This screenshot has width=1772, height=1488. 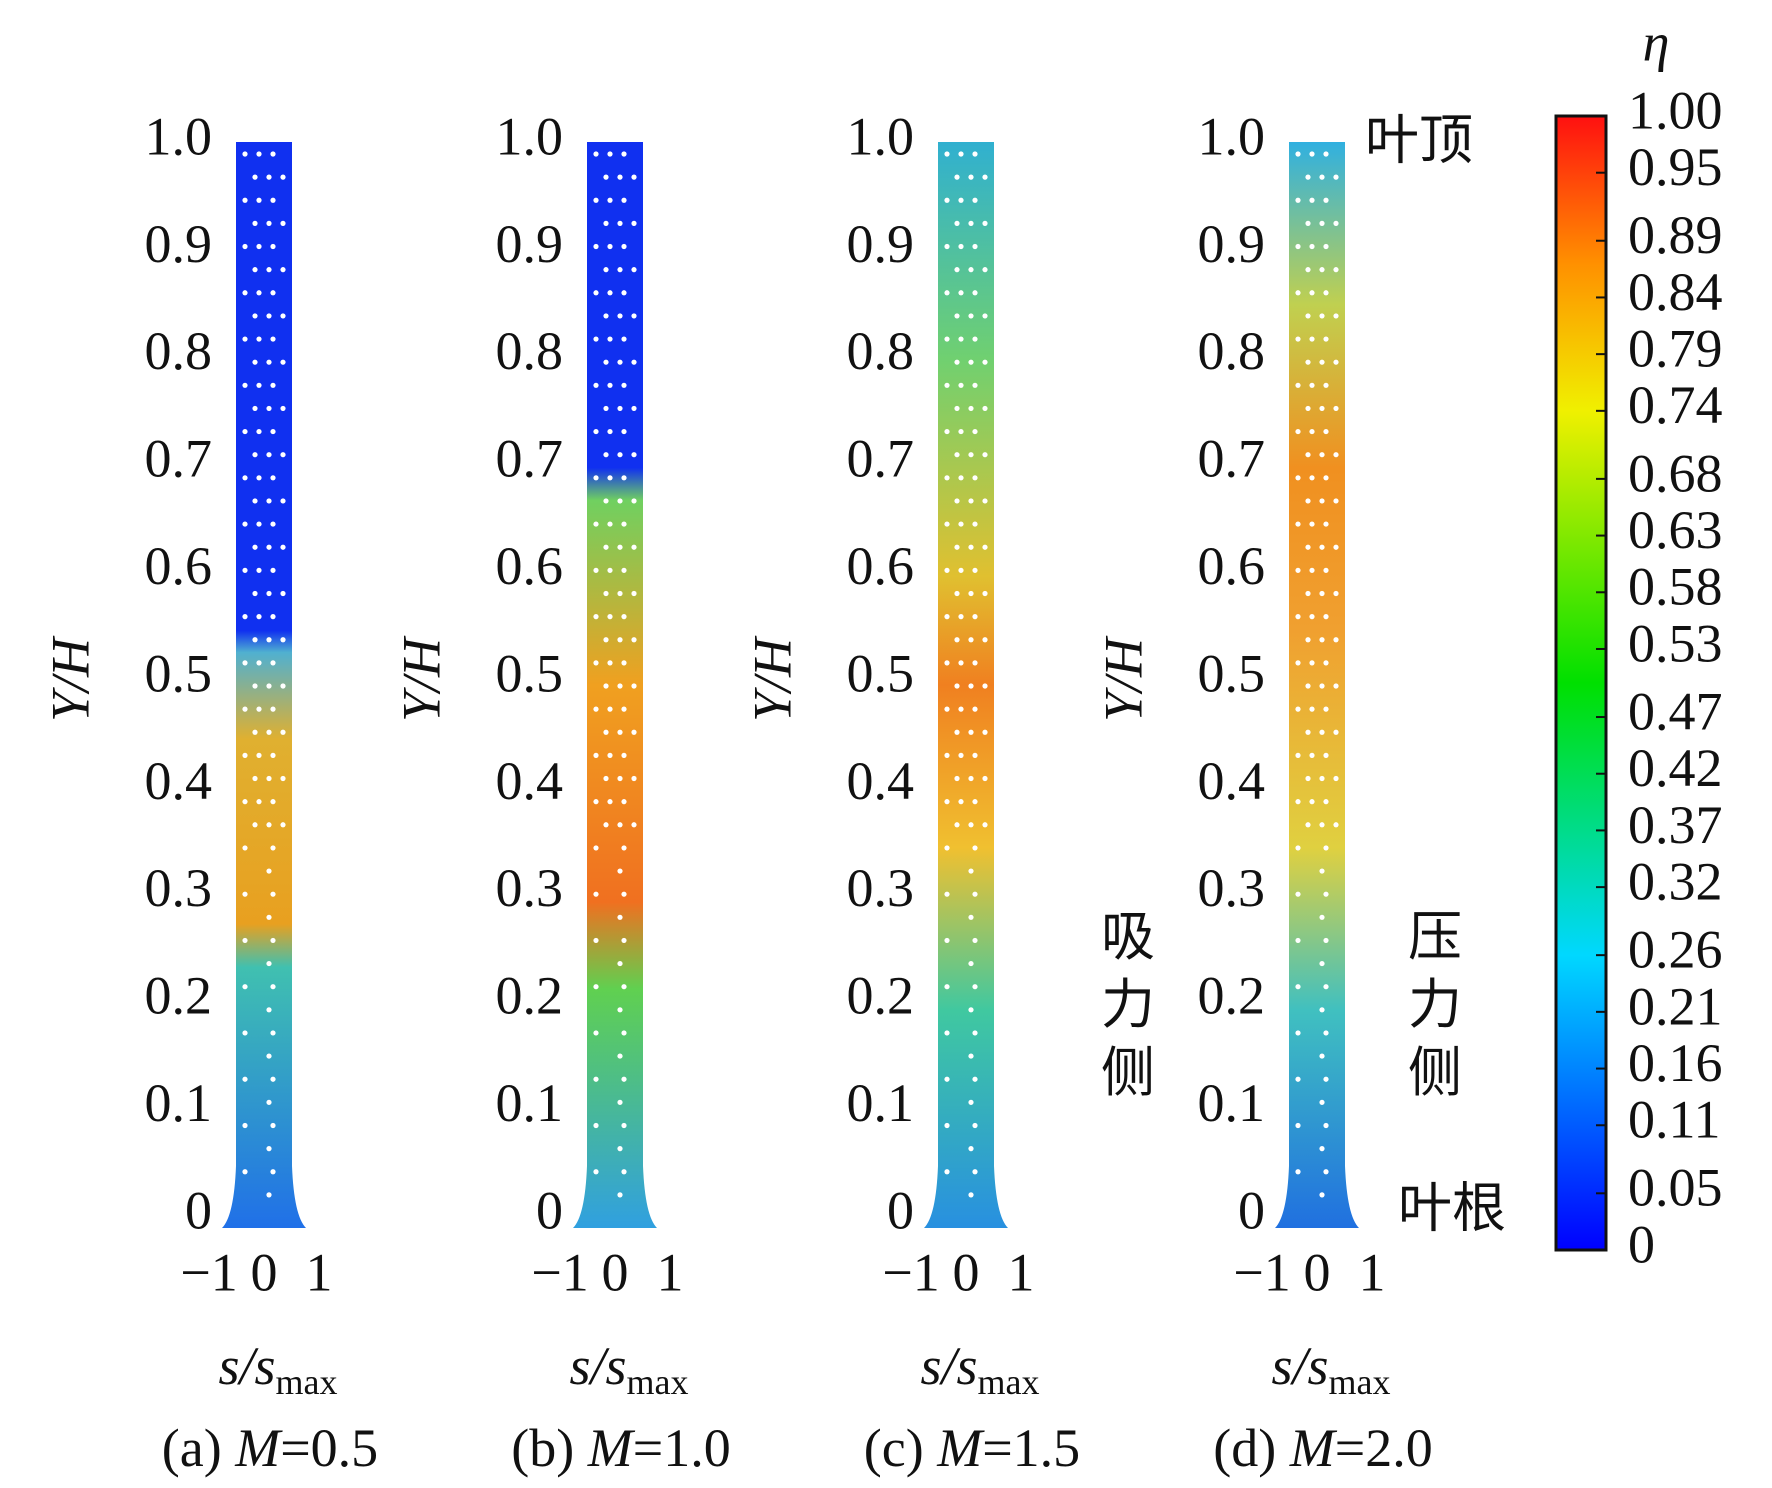 I want to click on y-axis-label: Y/H, so click(x=772, y=678).